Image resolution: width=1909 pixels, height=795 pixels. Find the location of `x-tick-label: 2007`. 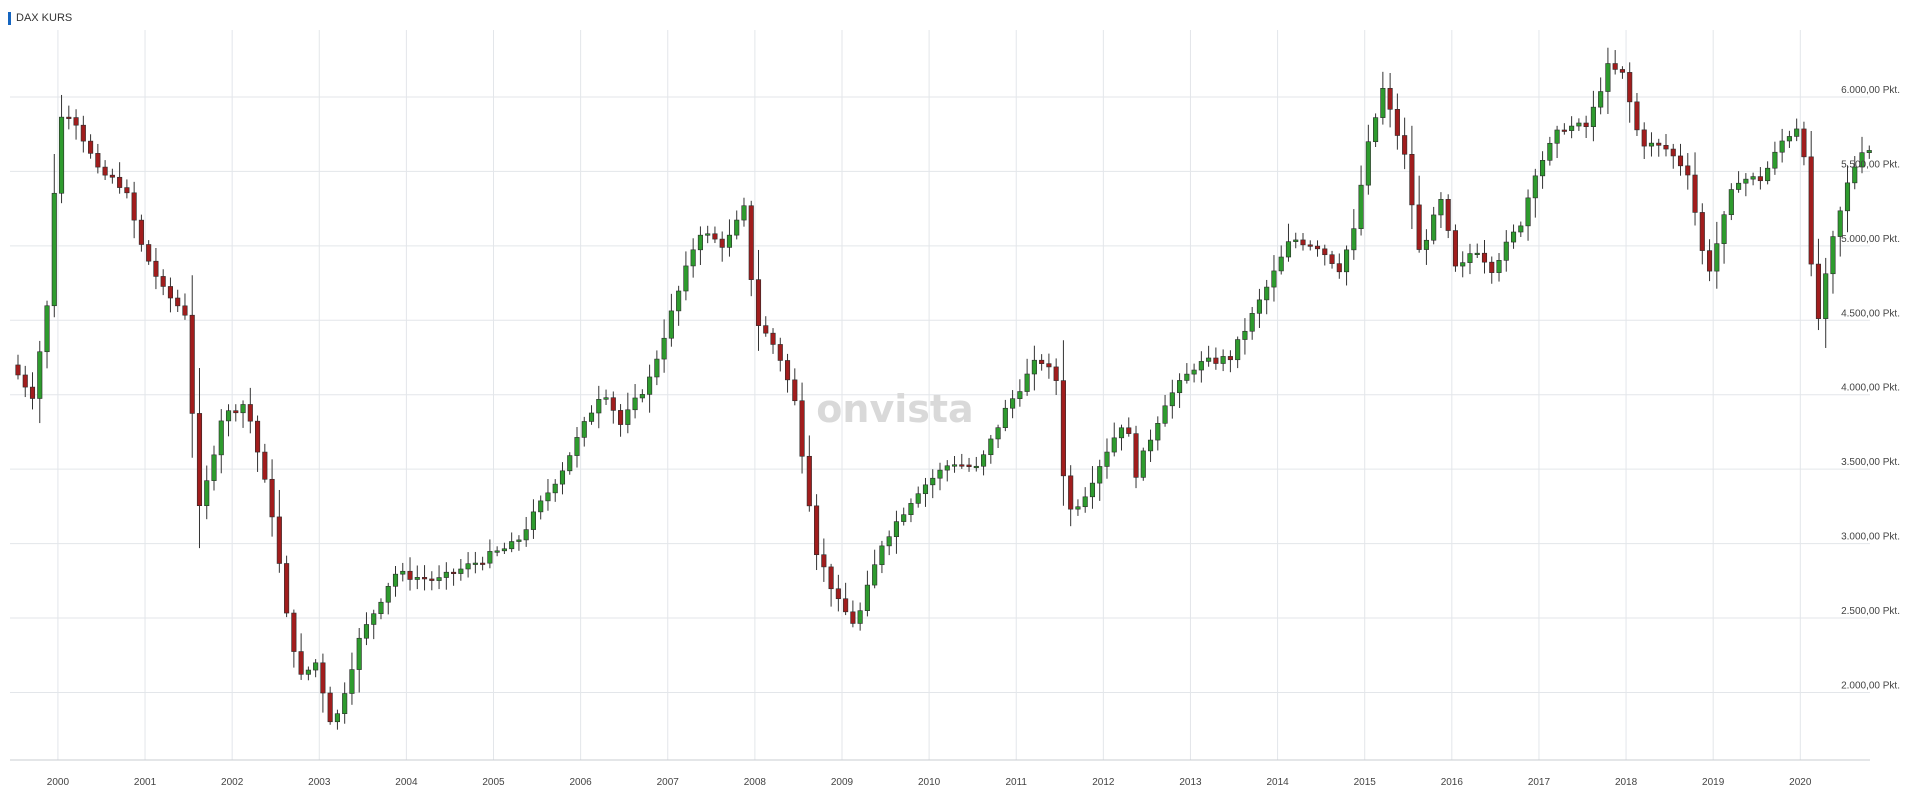

x-tick-label: 2007 is located at coordinates (668, 782).